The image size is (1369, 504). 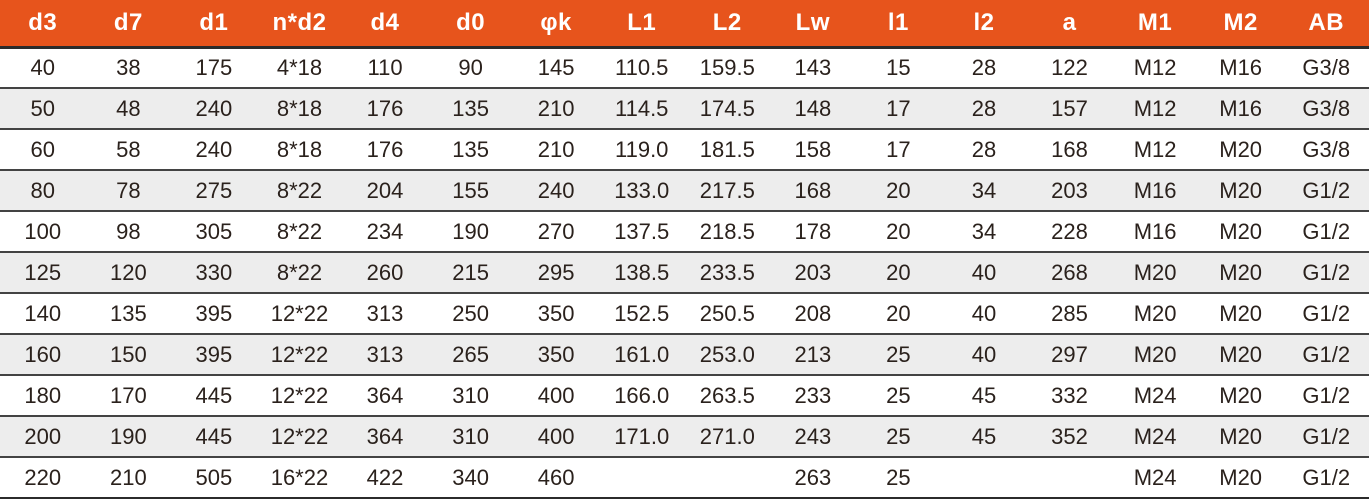 I want to click on cell-d7: 58, so click(x=128, y=150).